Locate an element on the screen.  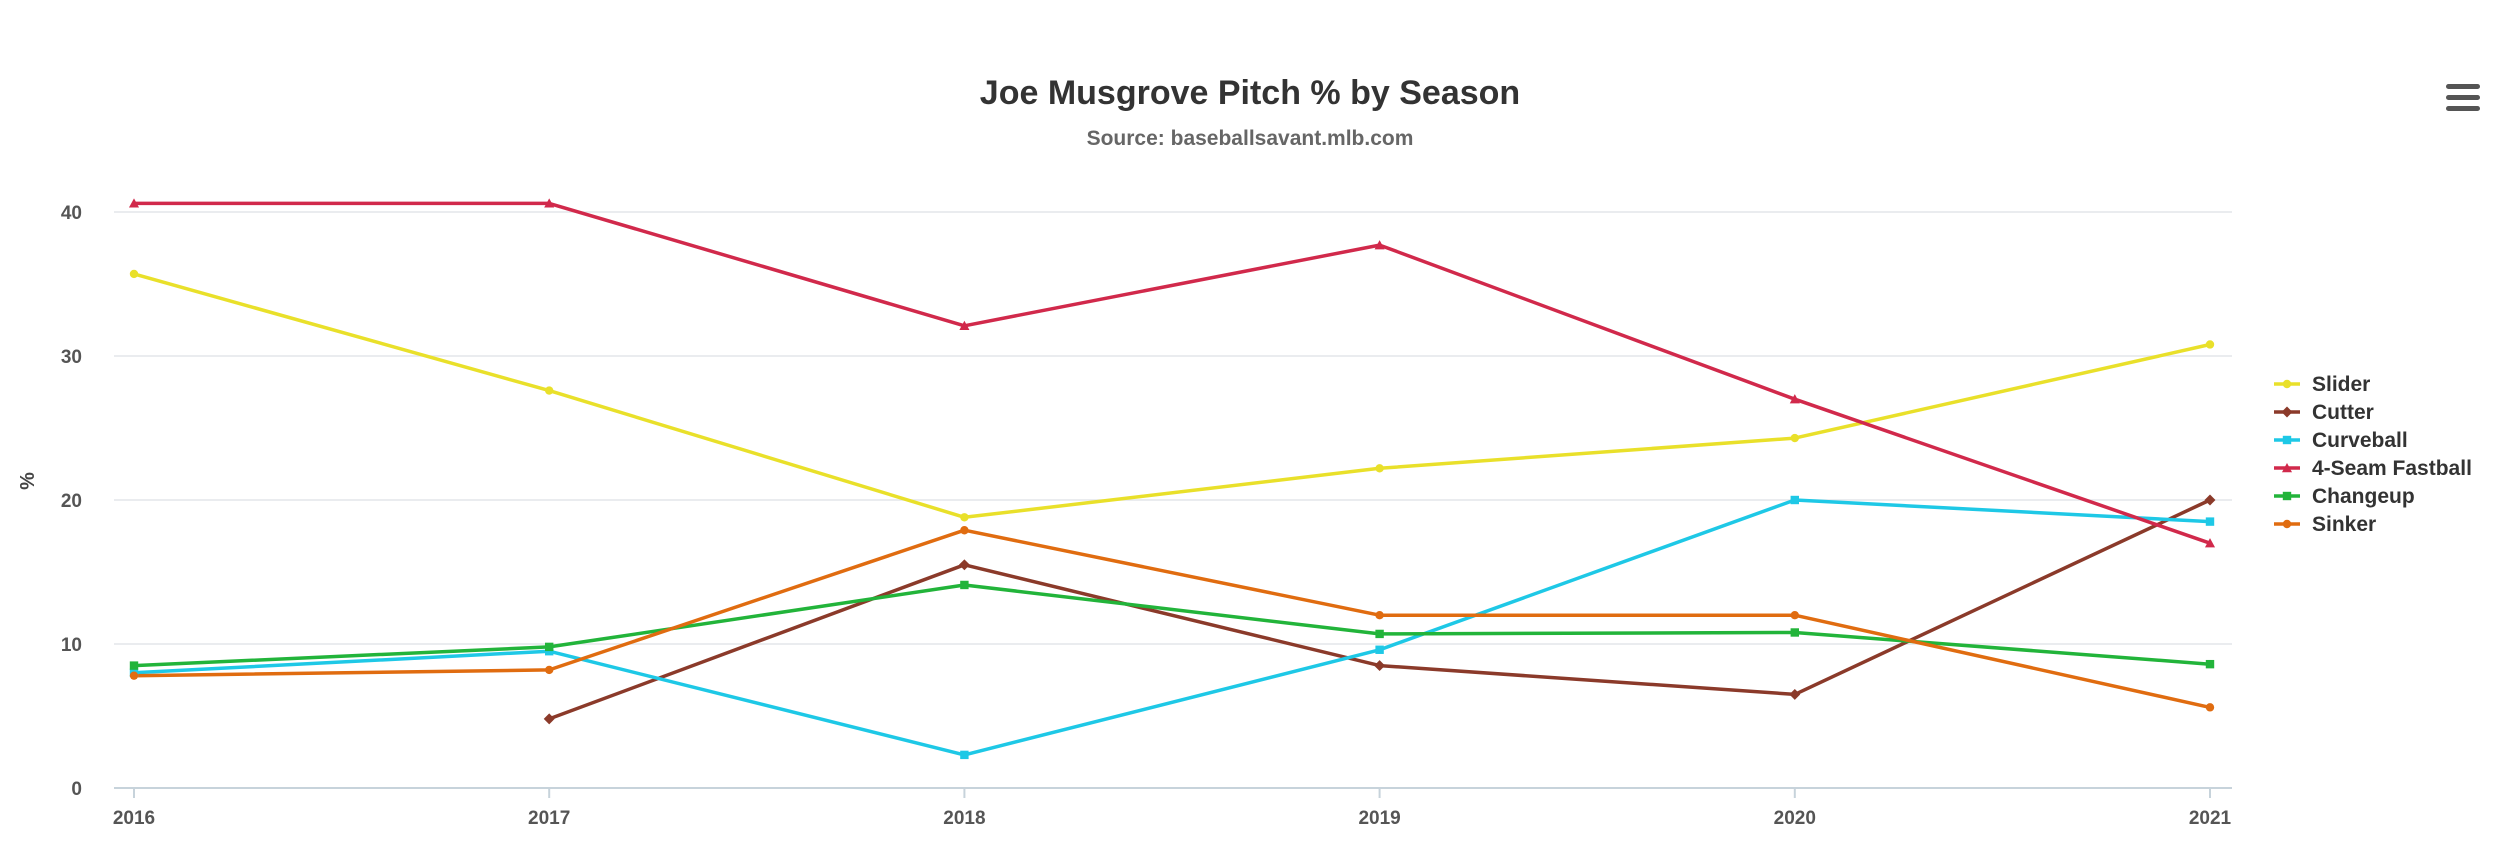
legend-label: Cutter is located at coordinates (2343, 412).